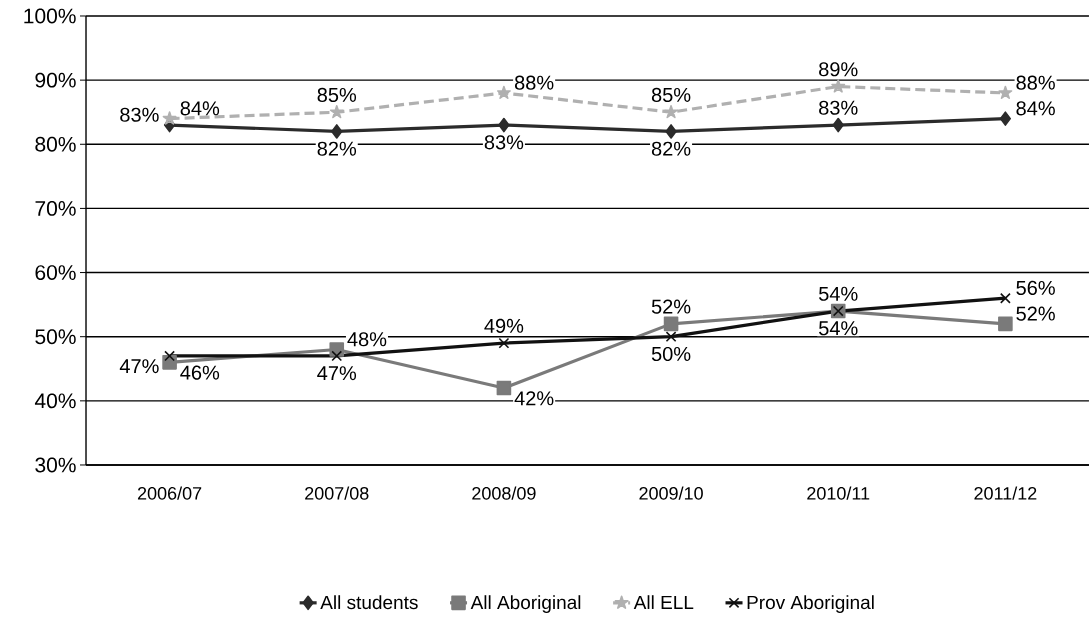 The height and width of the screenshot is (617, 1092). Describe the element at coordinates (1005, 493) in the screenshot. I see `x-tick-label: 2011/12` at that location.